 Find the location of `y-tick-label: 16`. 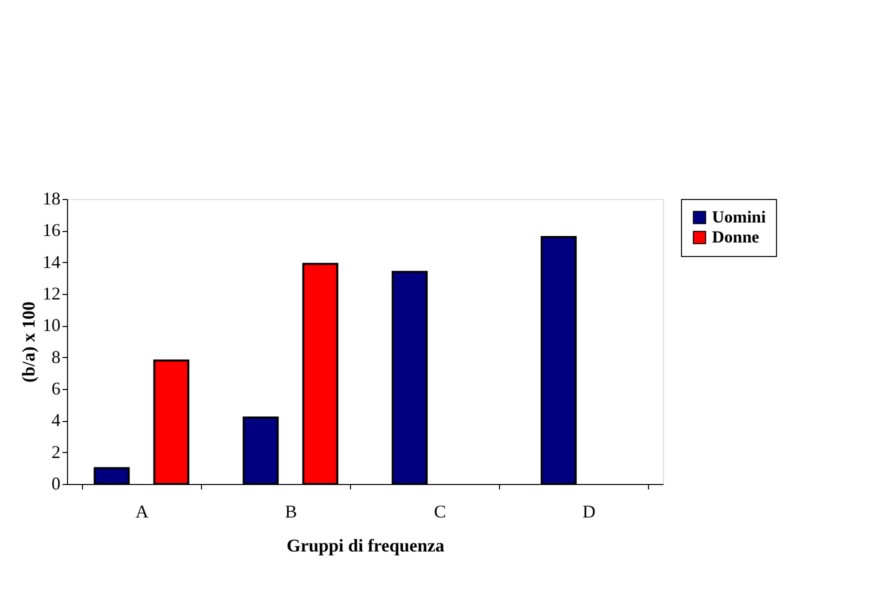

y-tick-label: 16 is located at coordinates (51, 230).